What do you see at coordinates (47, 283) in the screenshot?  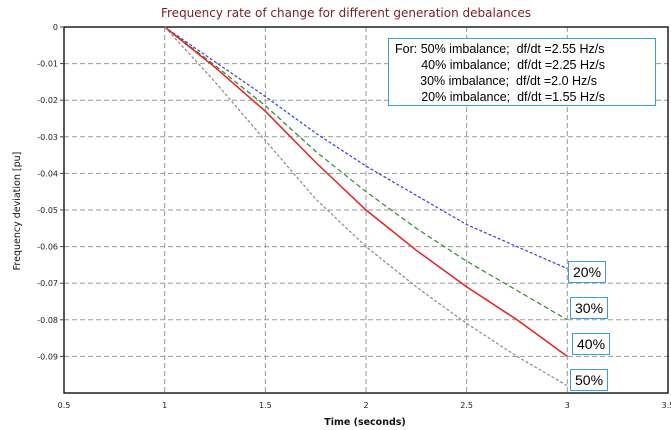 I see `y-tick-label: -0.07` at bounding box center [47, 283].